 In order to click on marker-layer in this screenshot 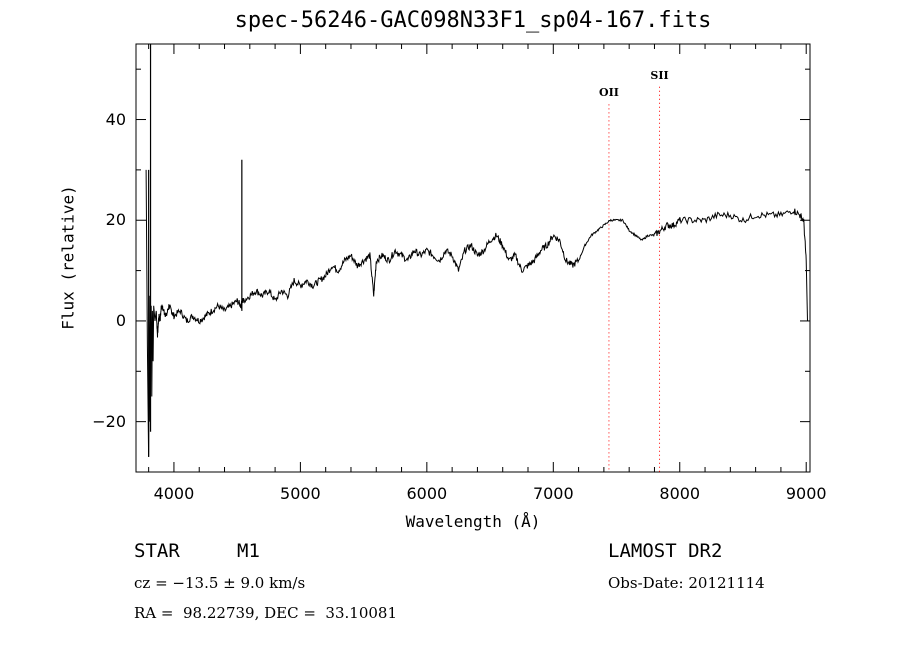, I will do `click(634, 279)`.